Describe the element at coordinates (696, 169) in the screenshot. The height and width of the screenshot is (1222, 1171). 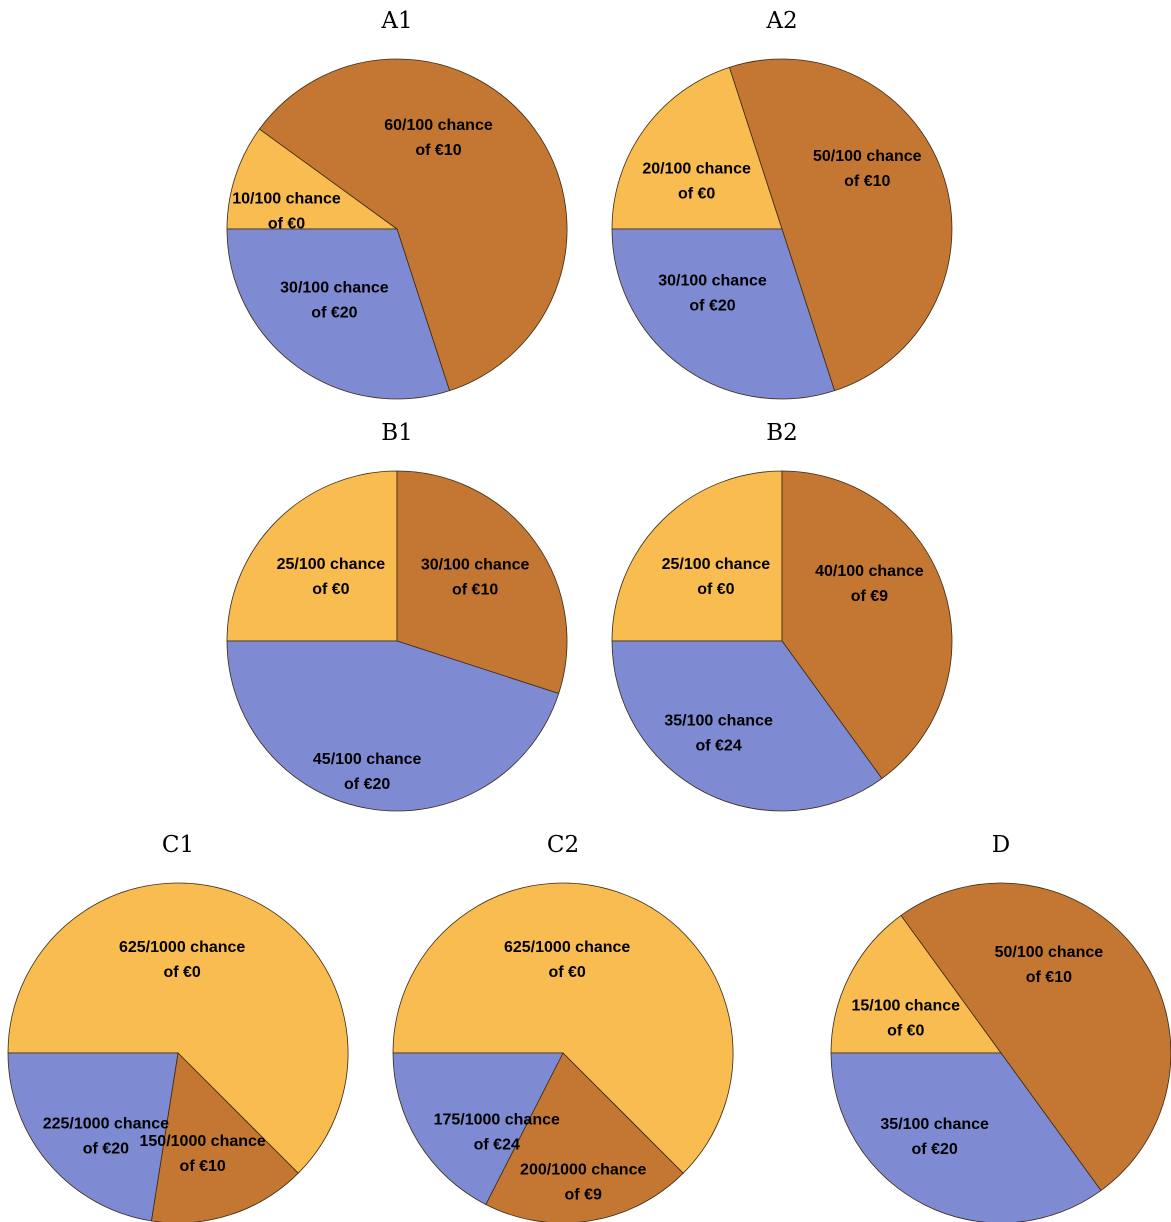
I see `slice-label-zero-1: 20/100 chance` at that location.